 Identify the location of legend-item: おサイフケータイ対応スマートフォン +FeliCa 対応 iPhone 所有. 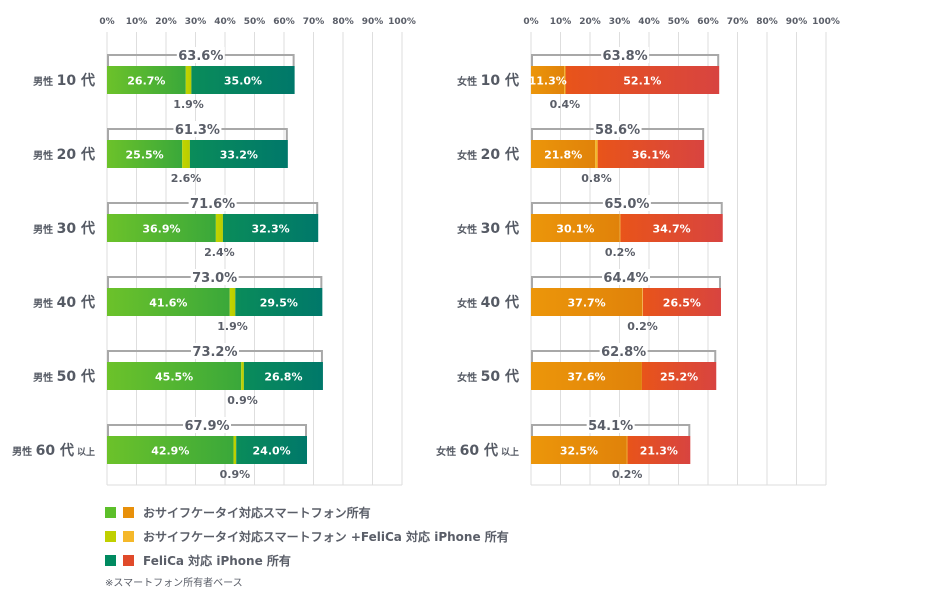
(307, 536).